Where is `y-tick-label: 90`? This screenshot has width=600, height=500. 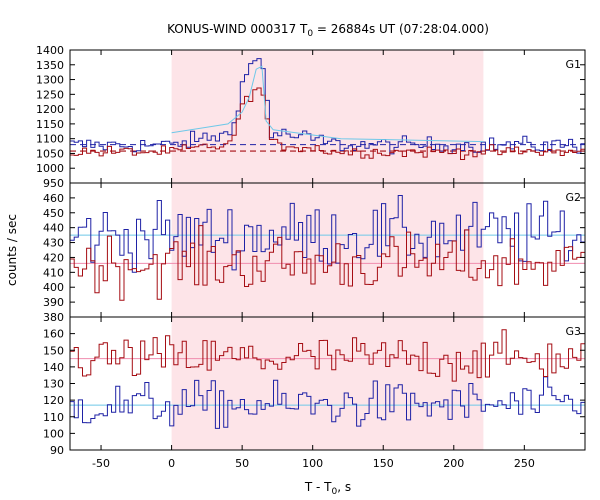 y-tick-label: 90 is located at coordinates (57, 450).